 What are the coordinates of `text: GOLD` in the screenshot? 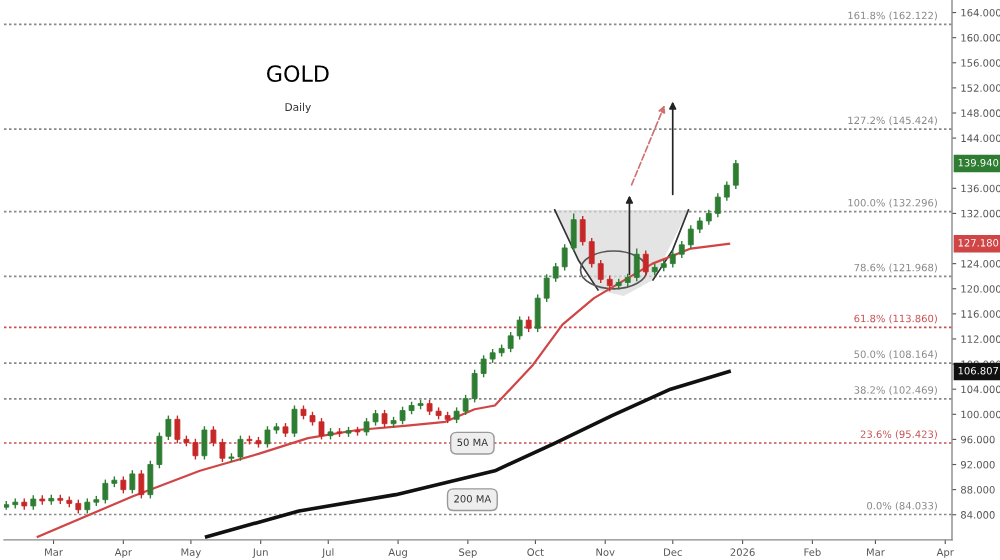 It's located at (298, 74).